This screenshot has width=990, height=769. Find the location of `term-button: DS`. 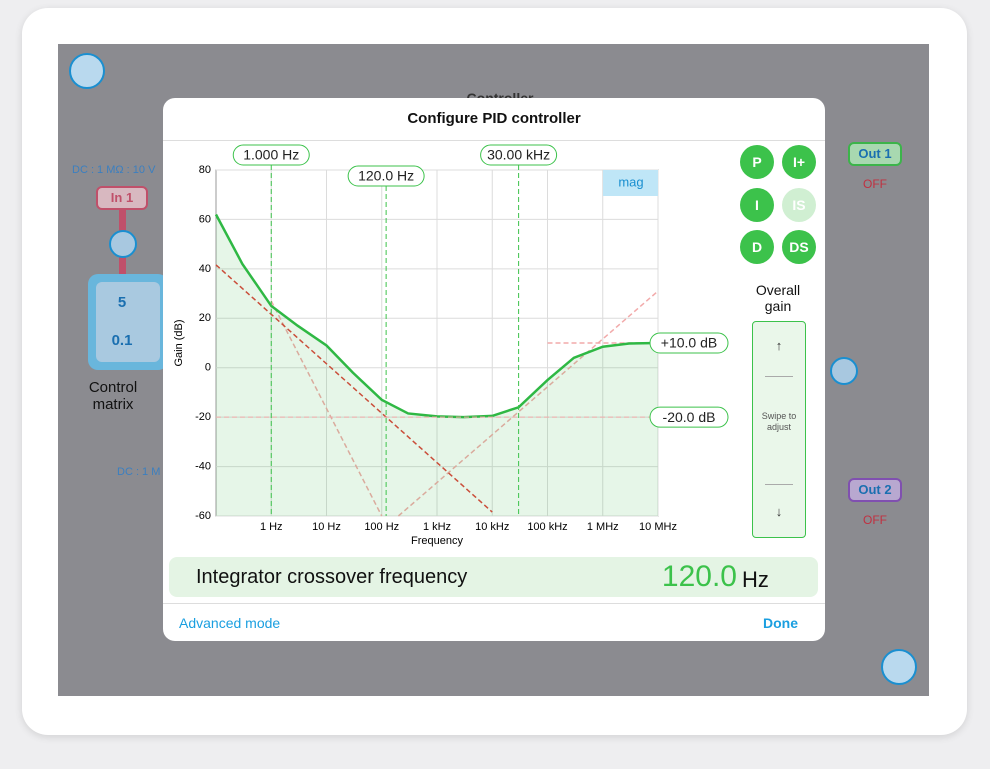

term-button: DS is located at coordinates (799, 247).